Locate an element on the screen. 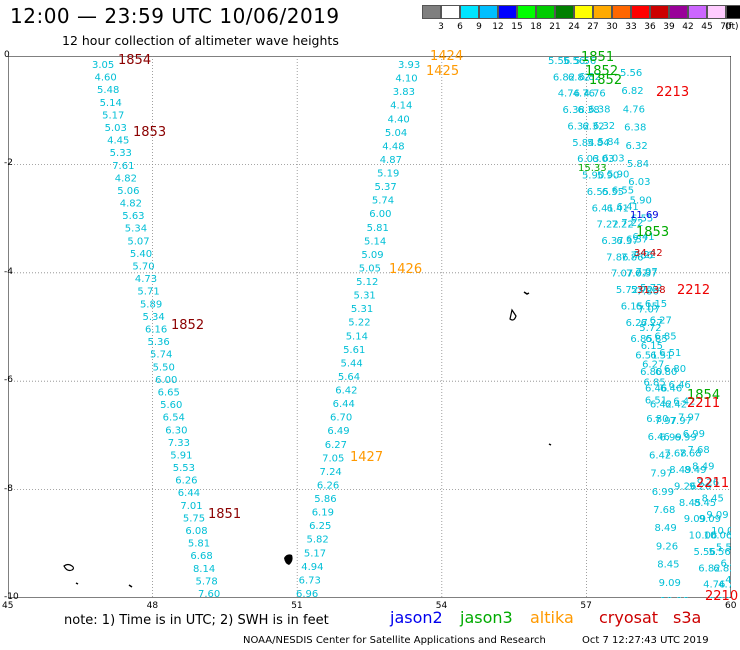  swh-value: 6.68 is located at coordinates (201, 556).